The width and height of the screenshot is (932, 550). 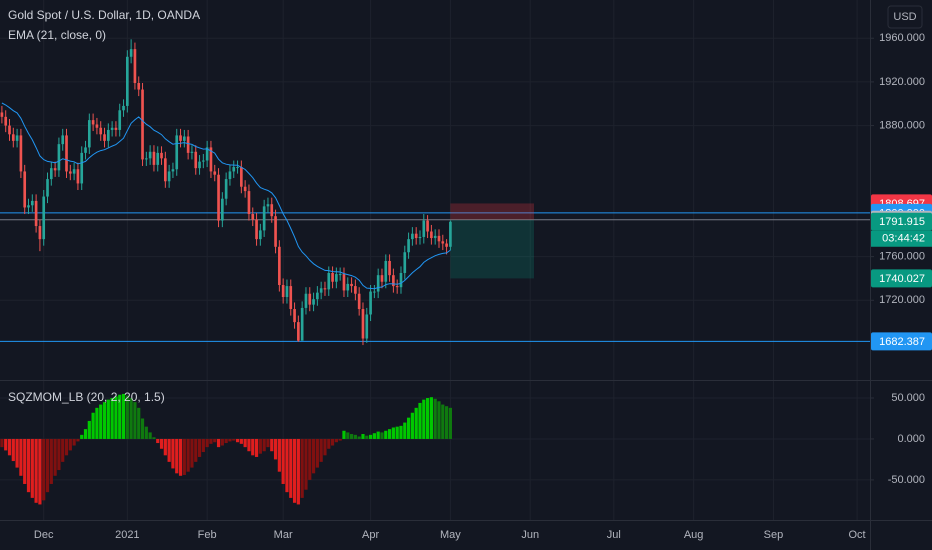 I want to click on currency-label: USD, so click(x=904, y=17).